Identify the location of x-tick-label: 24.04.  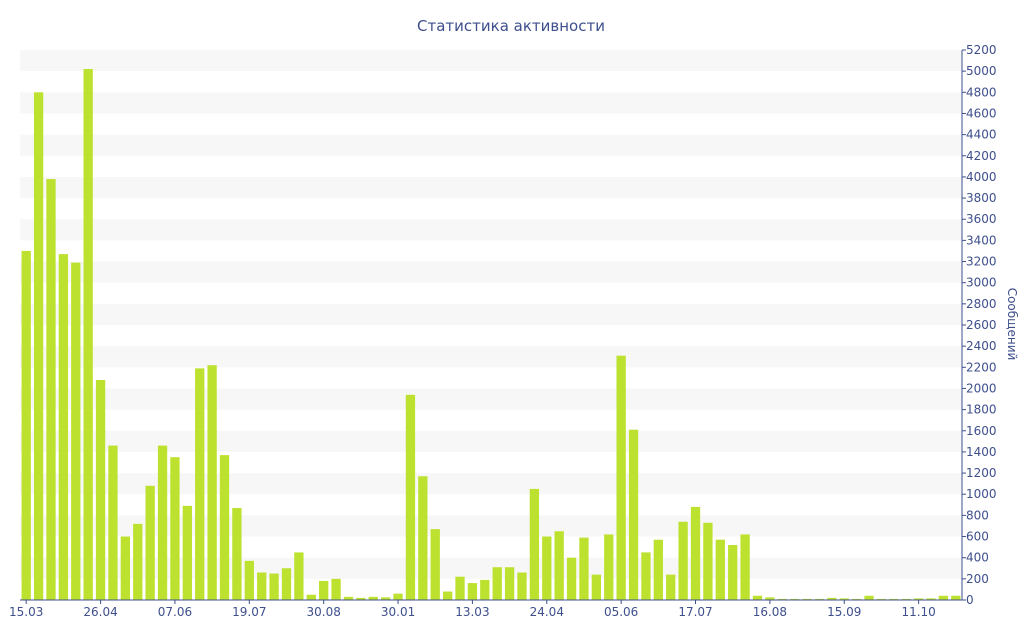
(547, 612).